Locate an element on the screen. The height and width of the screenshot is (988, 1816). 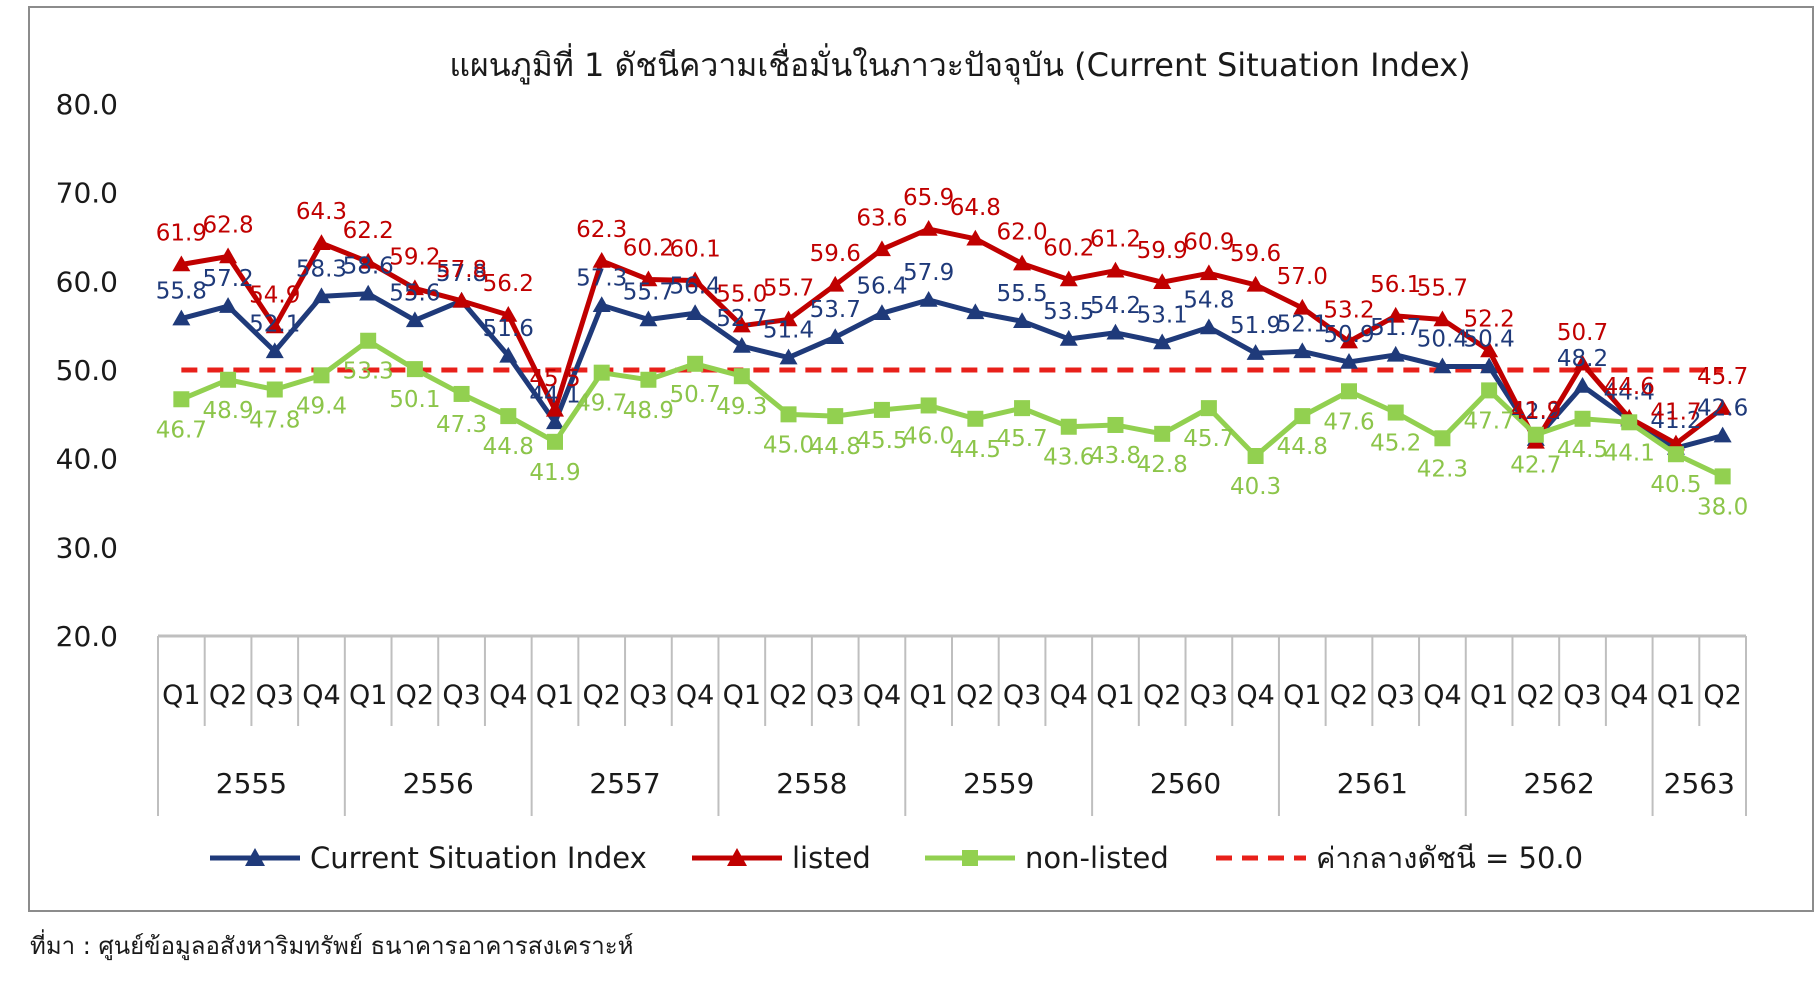
data-label: 44.8 is located at coordinates (835, 447).